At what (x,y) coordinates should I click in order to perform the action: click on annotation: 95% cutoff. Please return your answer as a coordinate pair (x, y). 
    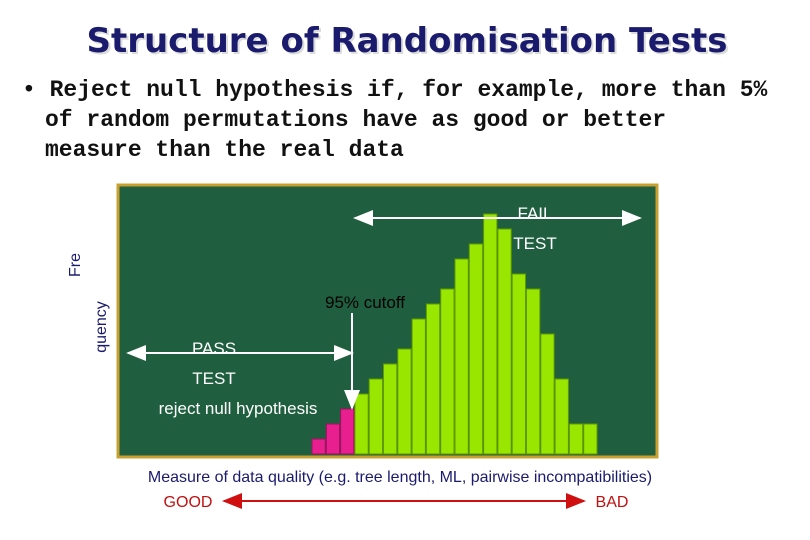
    Looking at the image, I should click on (365, 302).